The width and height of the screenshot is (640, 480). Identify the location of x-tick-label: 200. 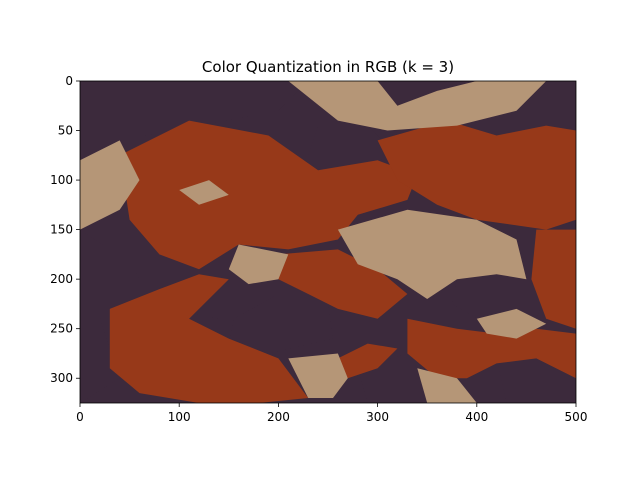
(278, 417).